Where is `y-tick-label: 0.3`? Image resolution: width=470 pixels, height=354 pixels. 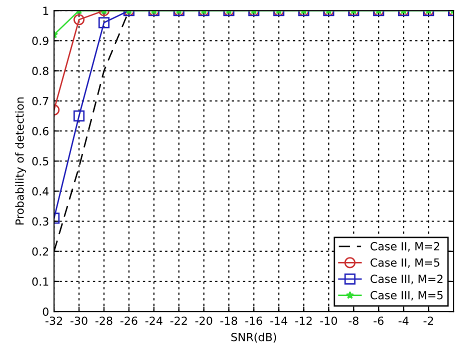 y-tick-label: 0.3 is located at coordinates (40, 221).